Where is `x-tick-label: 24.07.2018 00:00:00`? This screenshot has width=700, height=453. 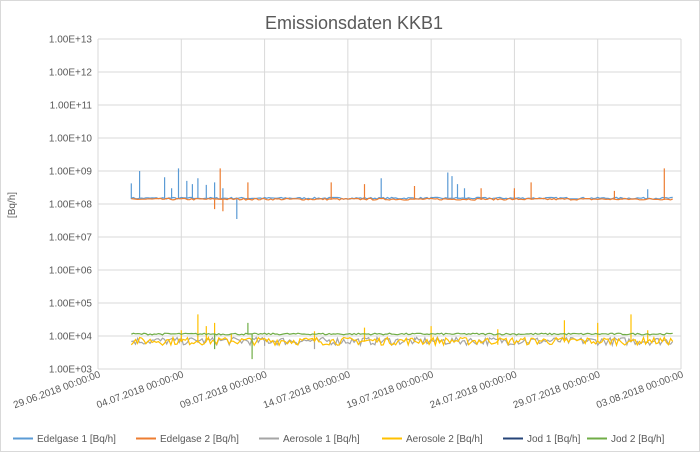
x-tick-label: 24.07.2018 00:00:00 is located at coordinates (473, 390).